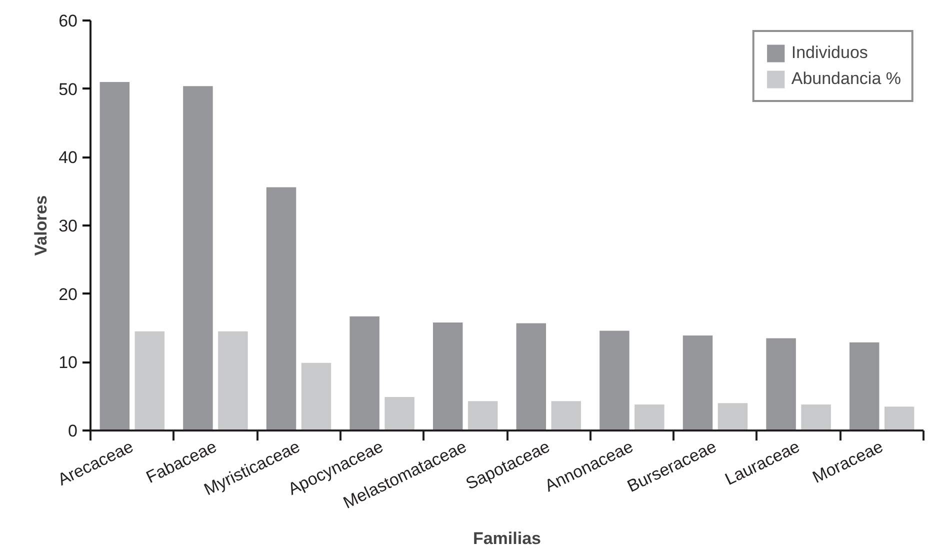 The width and height of the screenshot is (933, 550). Describe the element at coordinates (68, 158) in the screenshot. I see `y-tick-label: 40` at that location.